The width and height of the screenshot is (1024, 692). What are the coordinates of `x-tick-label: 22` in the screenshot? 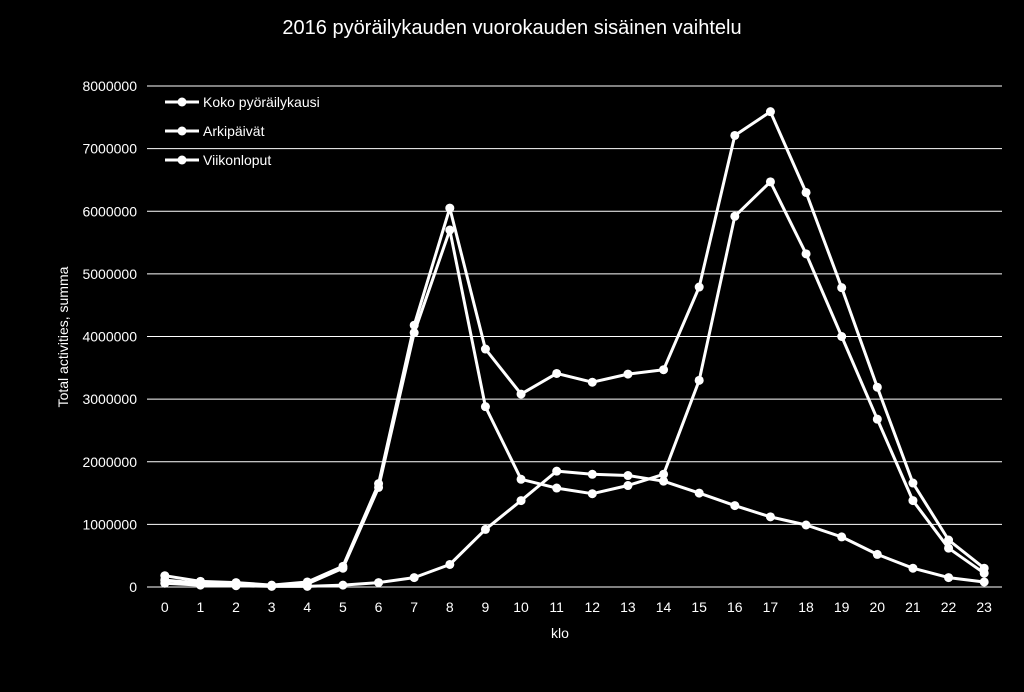 It's located at (949, 607).